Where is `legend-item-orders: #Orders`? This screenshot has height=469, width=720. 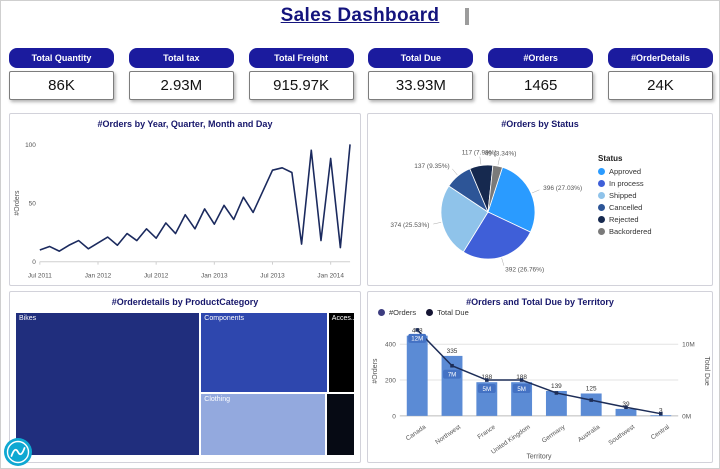 legend-item-orders: #Orders is located at coordinates (397, 312).